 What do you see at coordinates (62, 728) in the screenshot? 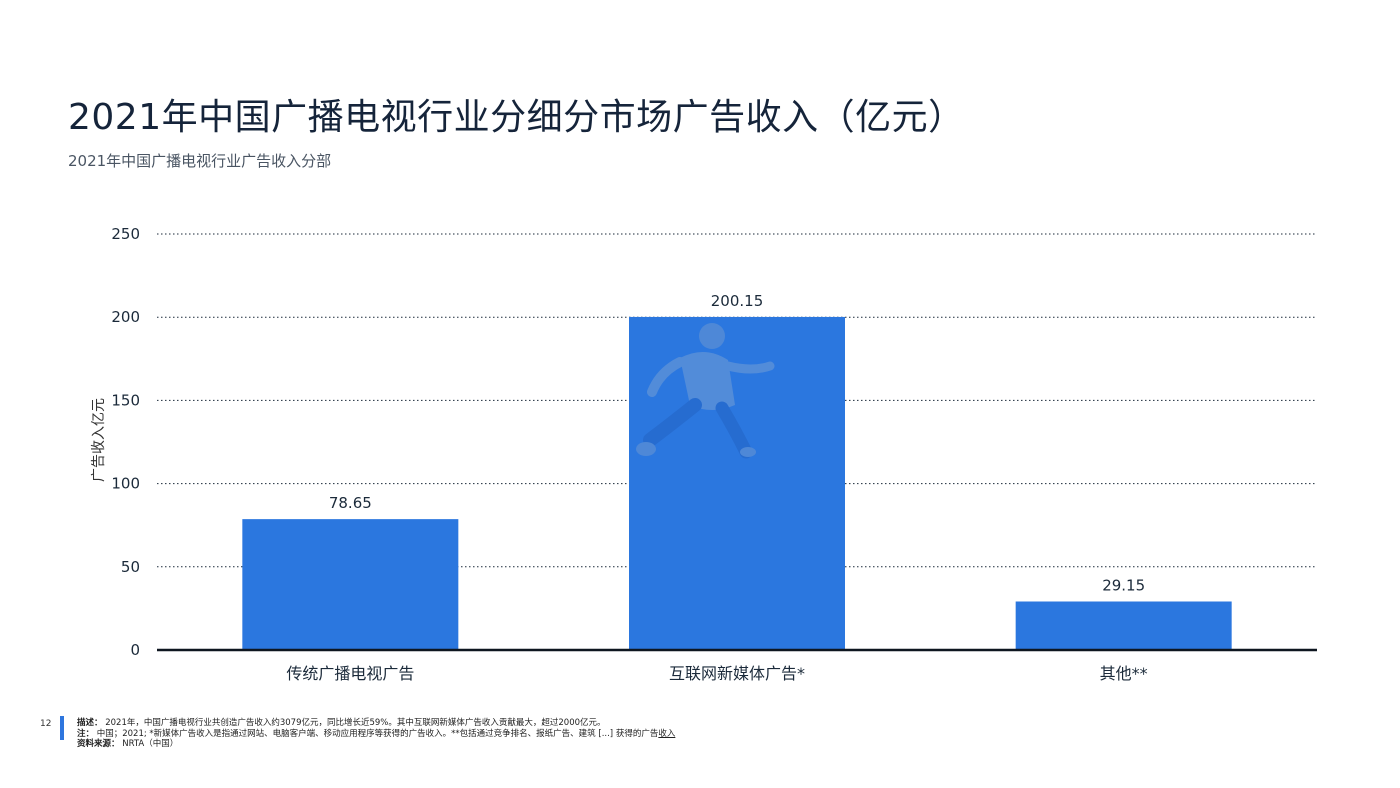
I see `footer-accent-bar` at bounding box center [62, 728].